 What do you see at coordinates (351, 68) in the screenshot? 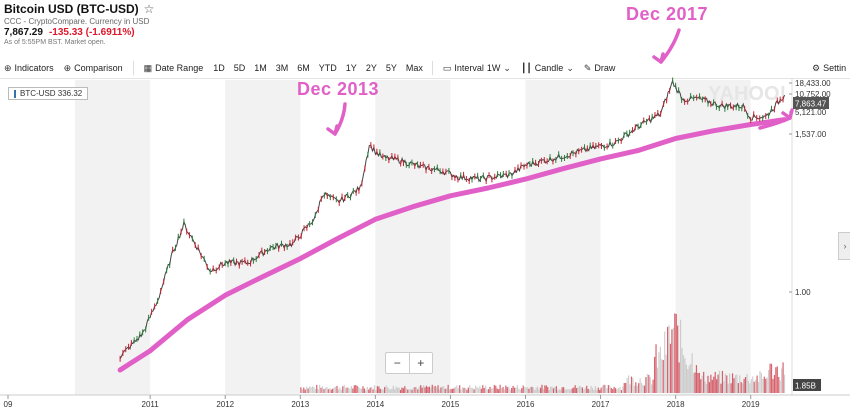
I see `range-button-1y: 1Y` at bounding box center [351, 68].